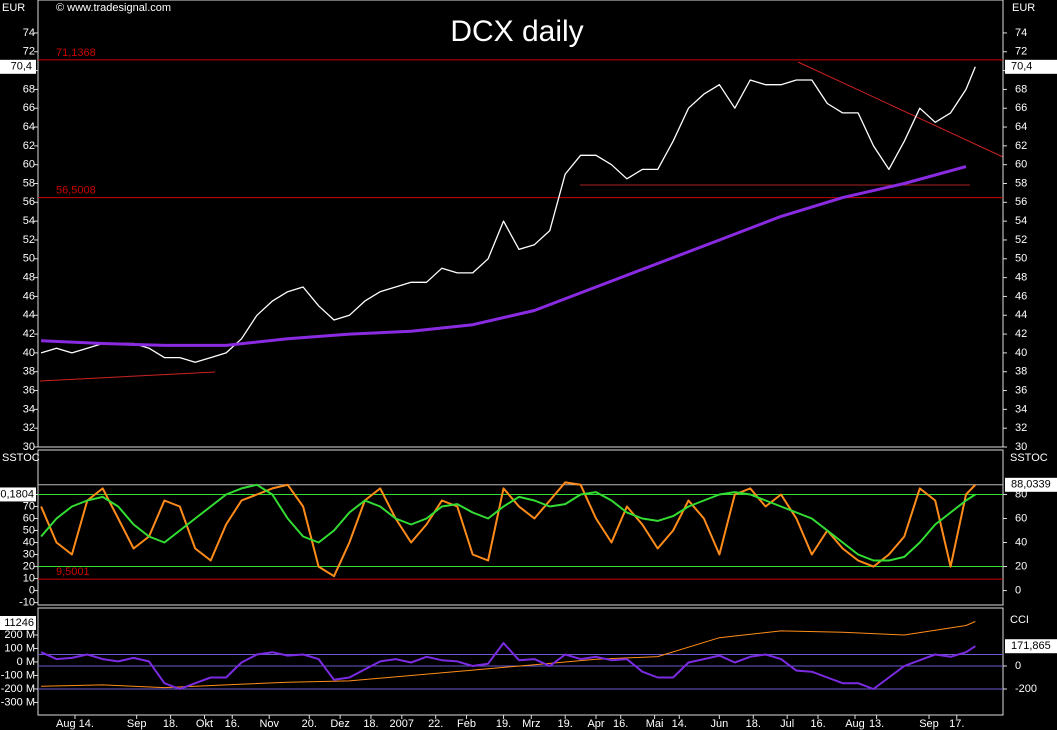 This screenshot has width=1057, height=730. Describe the element at coordinates (516, 31) in the screenshot. I see `chart-title: DCX daily` at that location.